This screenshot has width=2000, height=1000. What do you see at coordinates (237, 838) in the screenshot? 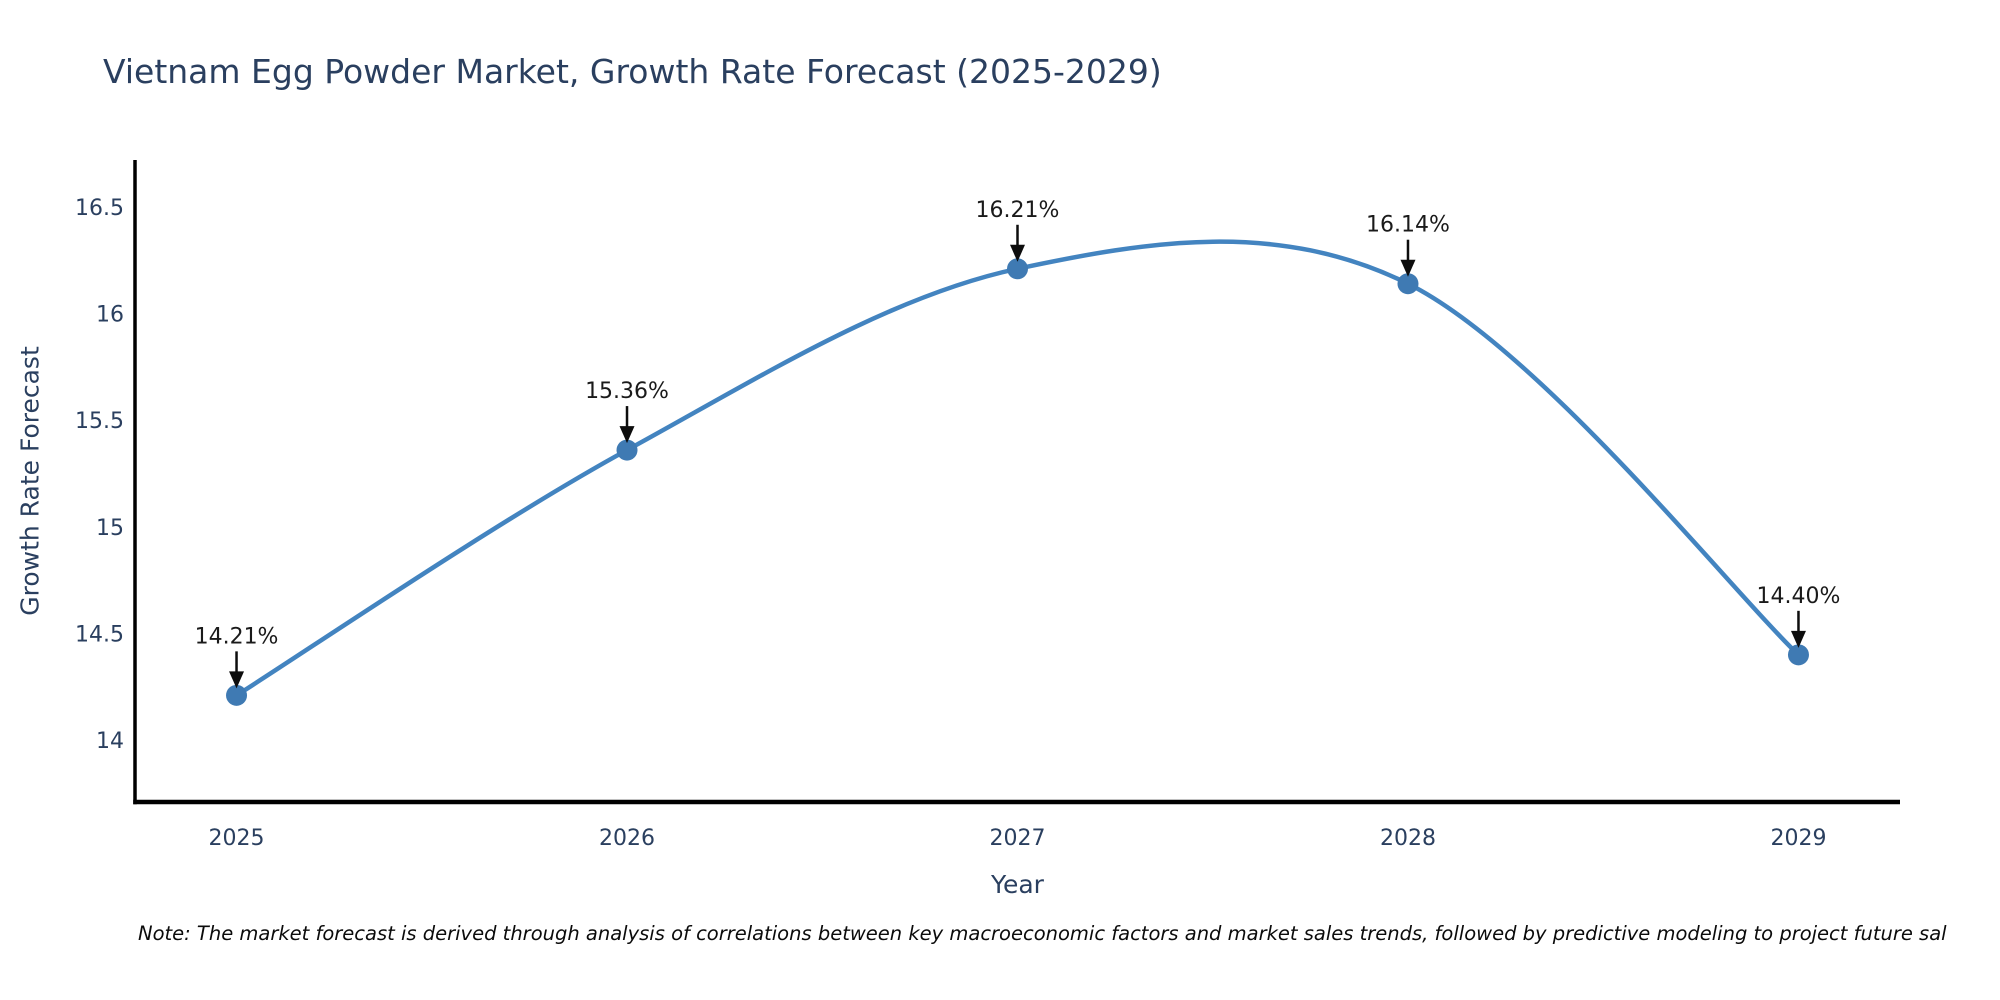
I see `x-tick-label: 2025` at bounding box center [237, 838].